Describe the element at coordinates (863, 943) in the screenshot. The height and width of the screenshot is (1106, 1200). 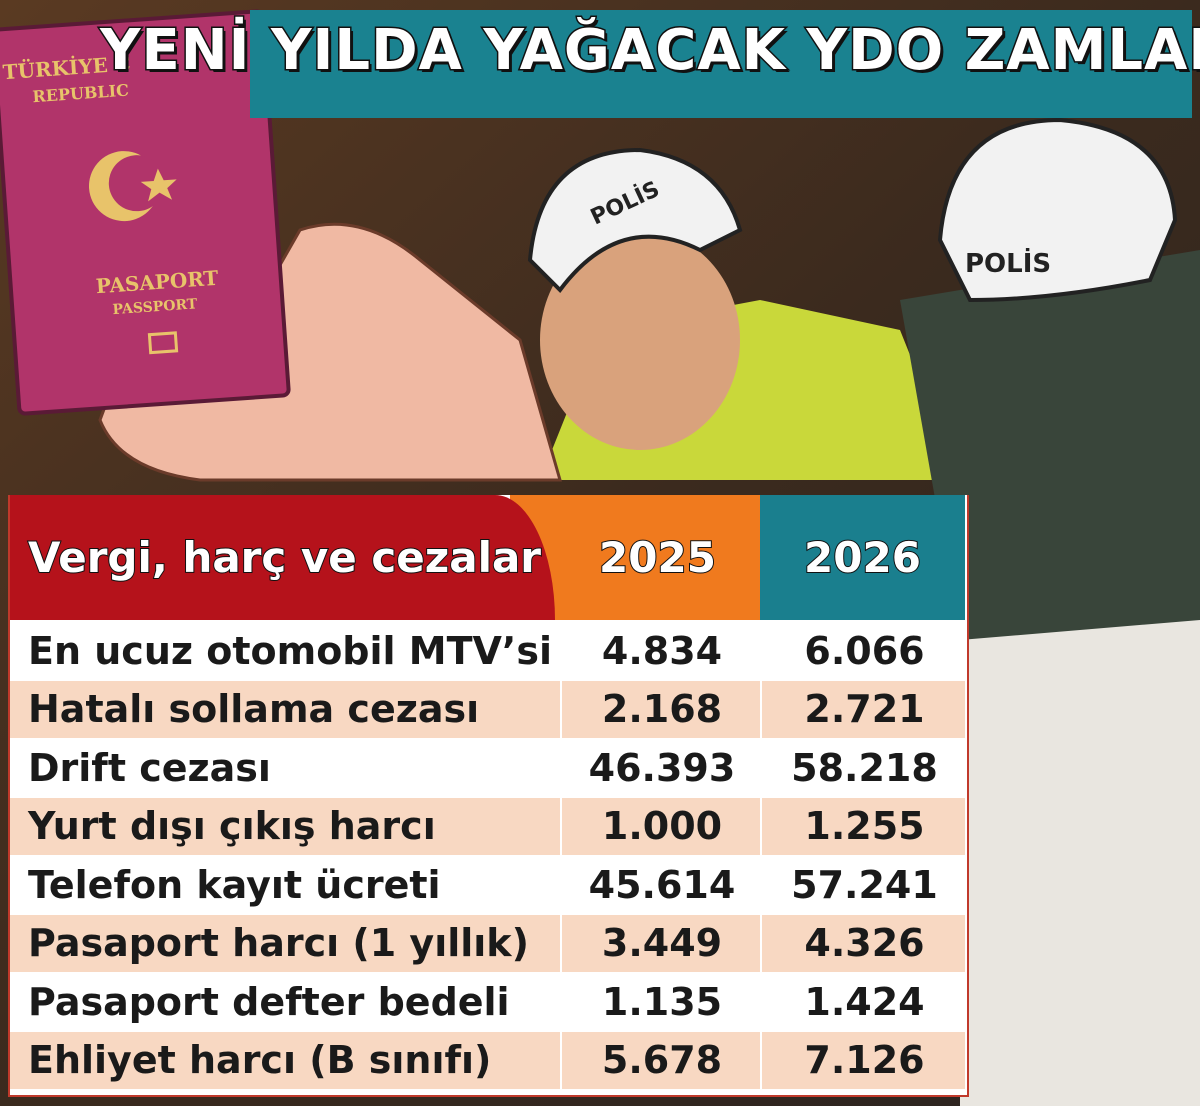
I see `value-cell: 4.326` at that location.